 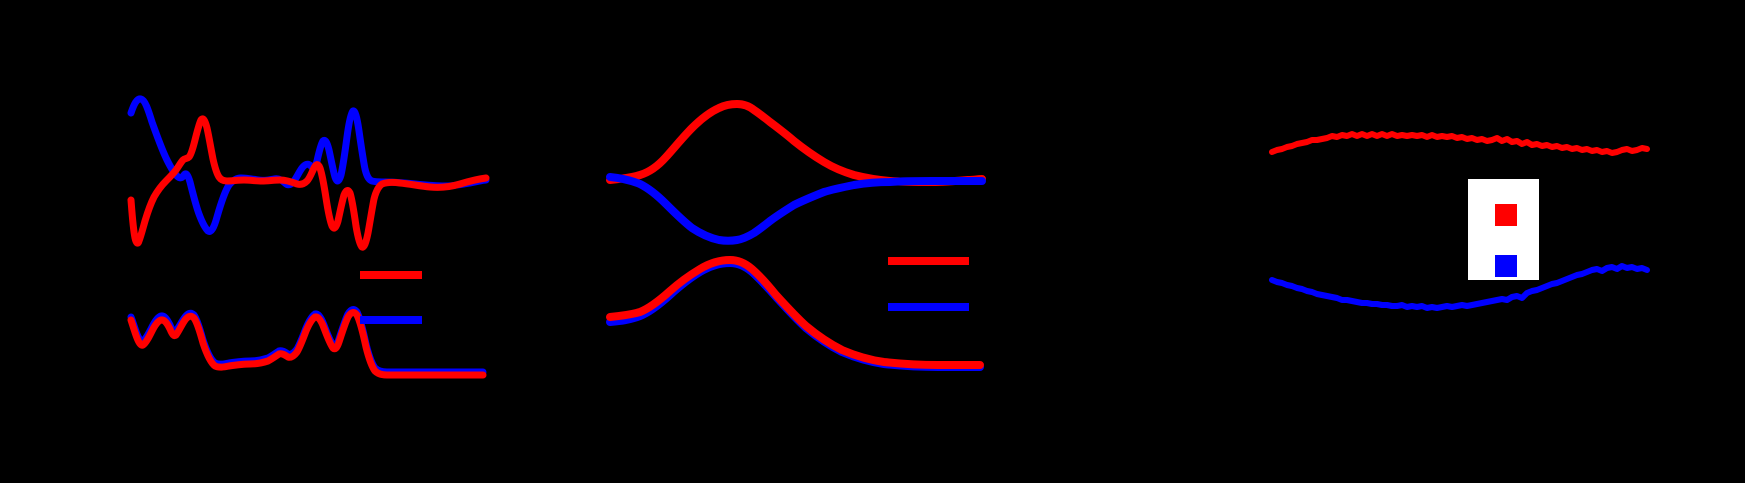 I want to click on panel-2-upper-blue-curve, so click(x=796, y=209).